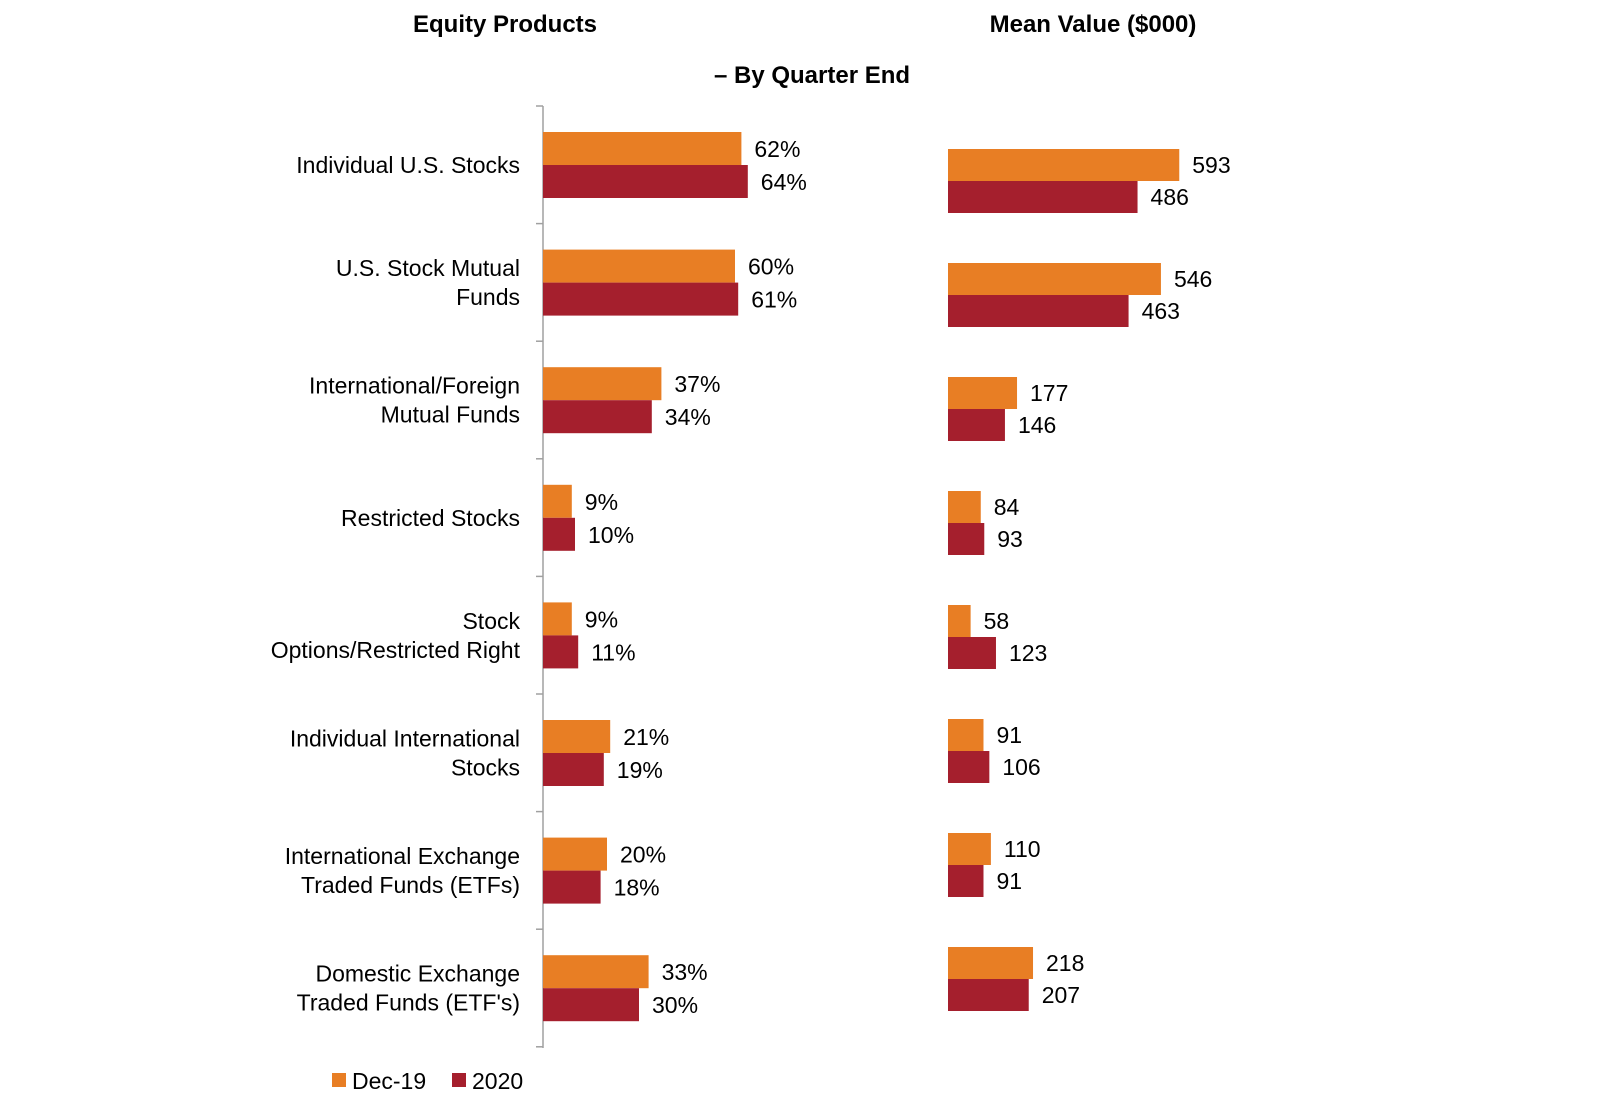  I want to click on data-label-dec19-pct: 62%, so click(777, 149).